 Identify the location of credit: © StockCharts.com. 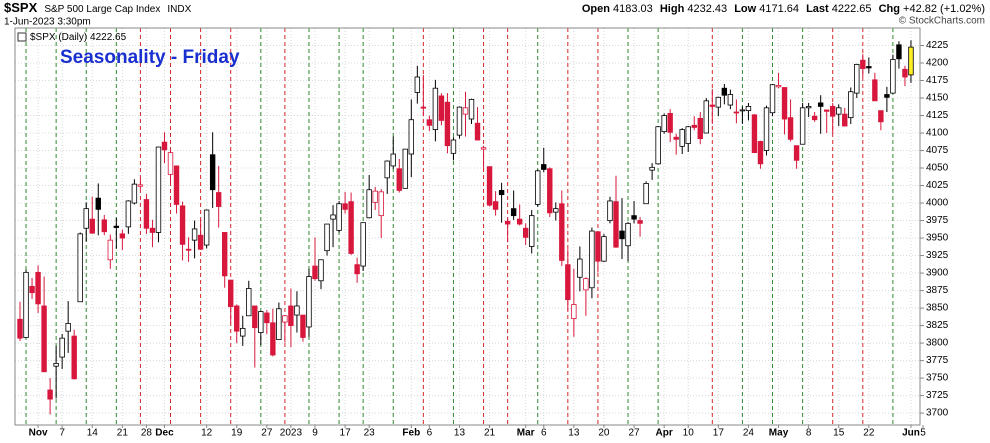
(942, 21).